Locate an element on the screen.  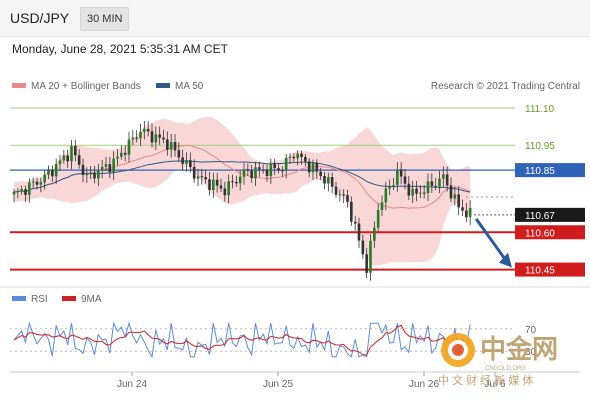
chart-datetime: Monday, June 28, 2021 5:35:31 AM CET is located at coordinates (120, 49).